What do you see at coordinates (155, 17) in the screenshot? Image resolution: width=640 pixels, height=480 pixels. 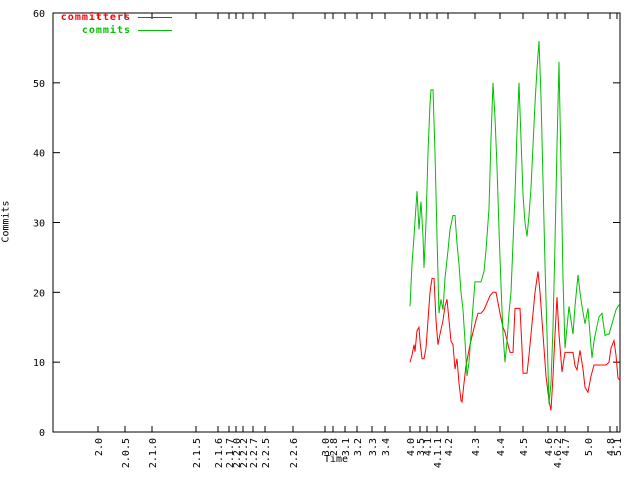 I see `legend-line-sample-committers` at bounding box center [155, 17].